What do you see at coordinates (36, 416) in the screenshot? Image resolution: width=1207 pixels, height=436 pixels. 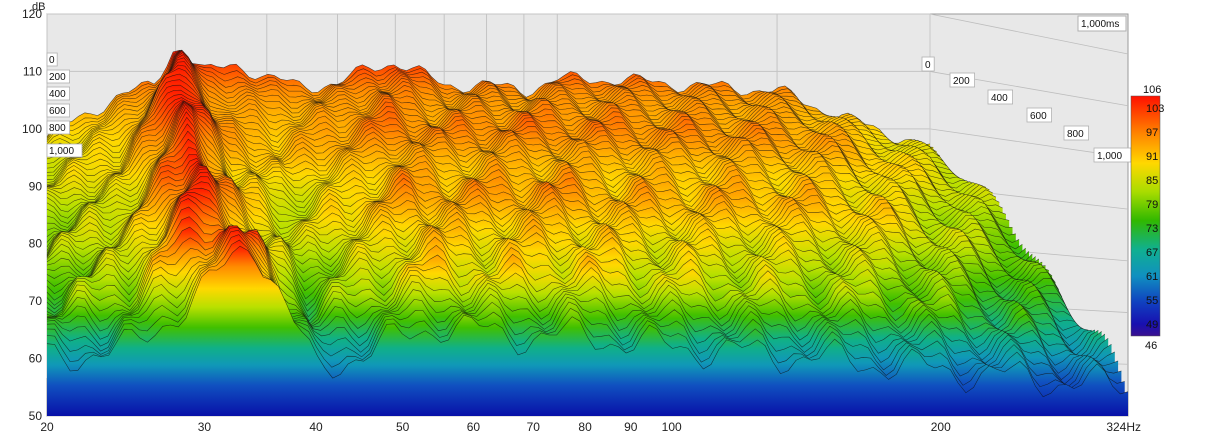 I see `y-tick-label: 50` at bounding box center [36, 416].